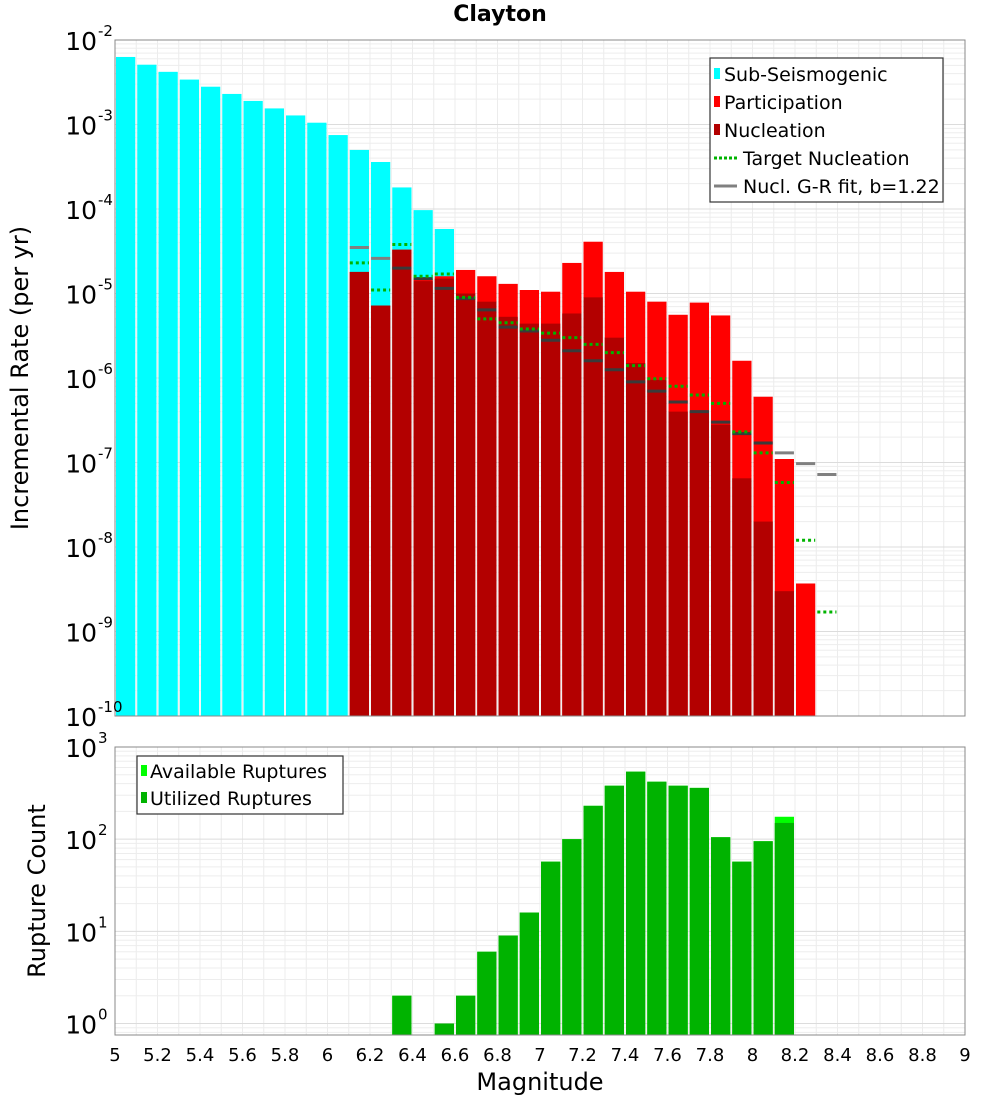 The width and height of the screenshot is (1000, 1100). I want to click on x-tick-label: 7.8, so click(710, 1055).